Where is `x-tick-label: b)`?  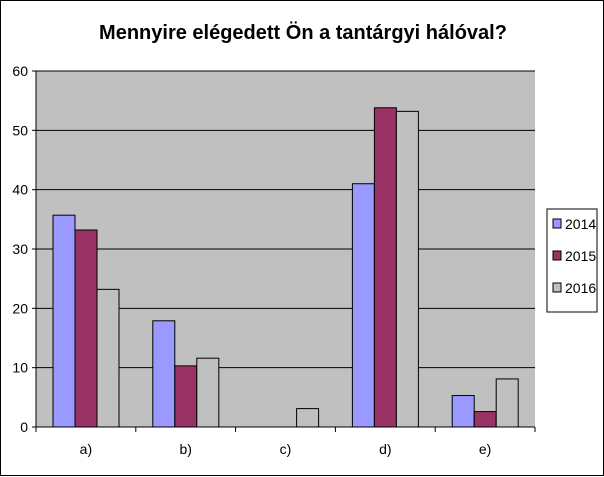 x-tick-label: b) is located at coordinates (185, 449).